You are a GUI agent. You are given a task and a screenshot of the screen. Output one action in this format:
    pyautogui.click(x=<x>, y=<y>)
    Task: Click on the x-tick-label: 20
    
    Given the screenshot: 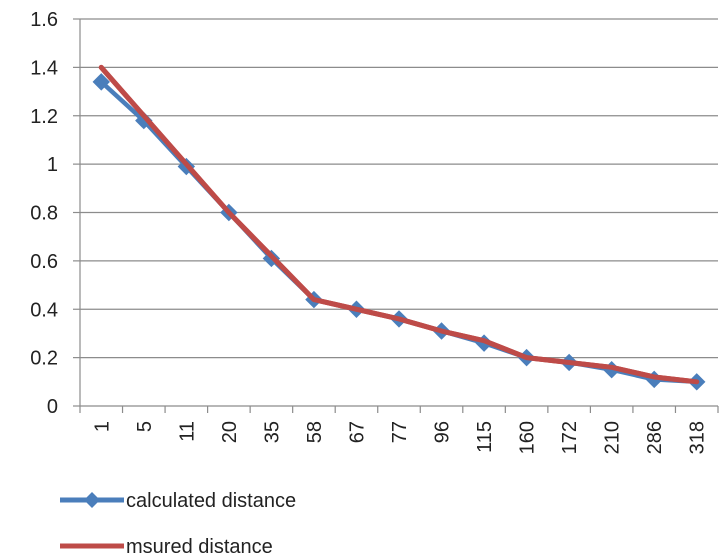 What is the action you would take?
    pyautogui.click(x=230, y=432)
    